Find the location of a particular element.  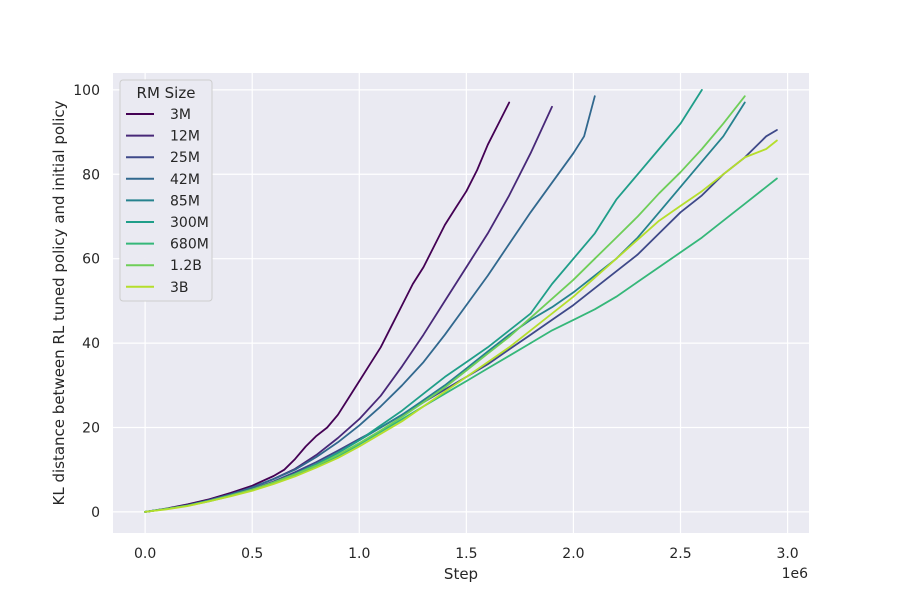

legend-label: 3M is located at coordinates (180, 115).